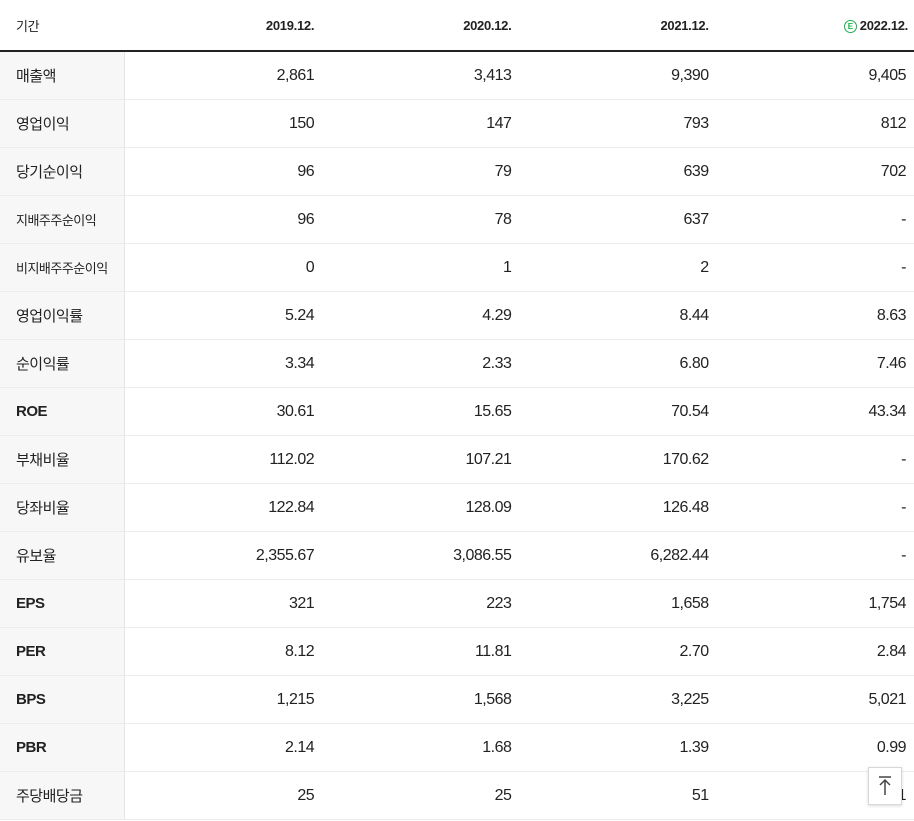  I want to click on cell-value: 9,390, so click(618, 75).